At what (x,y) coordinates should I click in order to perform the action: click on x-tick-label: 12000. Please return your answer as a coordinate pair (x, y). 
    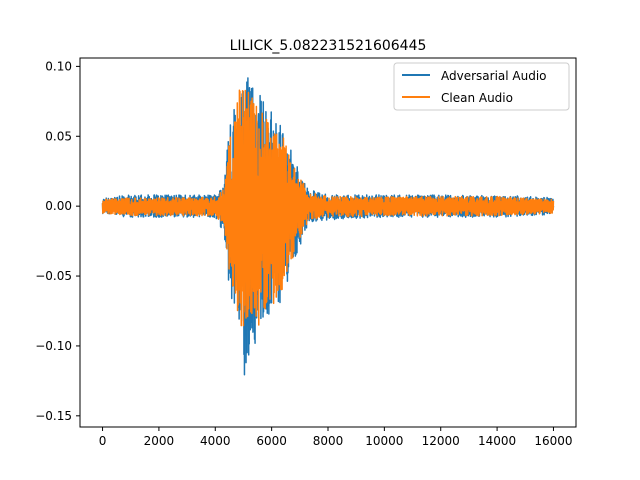
    Looking at the image, I should click on (441, 441).